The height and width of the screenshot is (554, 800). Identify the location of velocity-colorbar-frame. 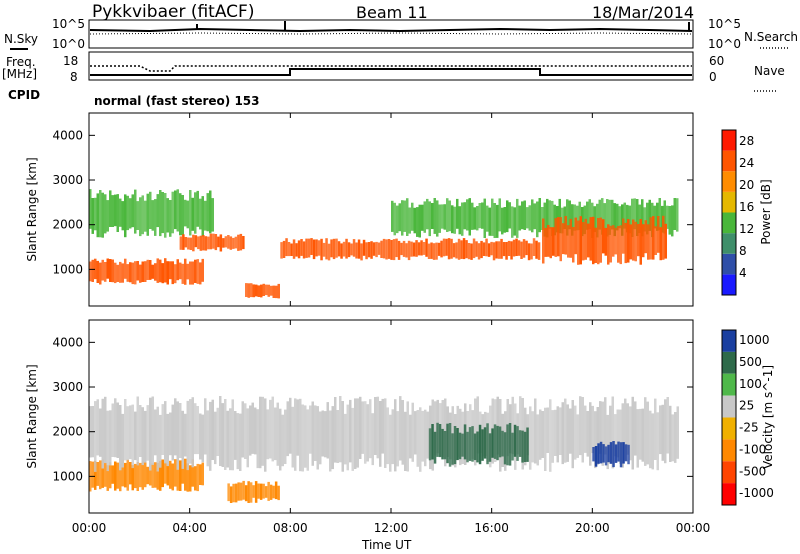
(729, 417).